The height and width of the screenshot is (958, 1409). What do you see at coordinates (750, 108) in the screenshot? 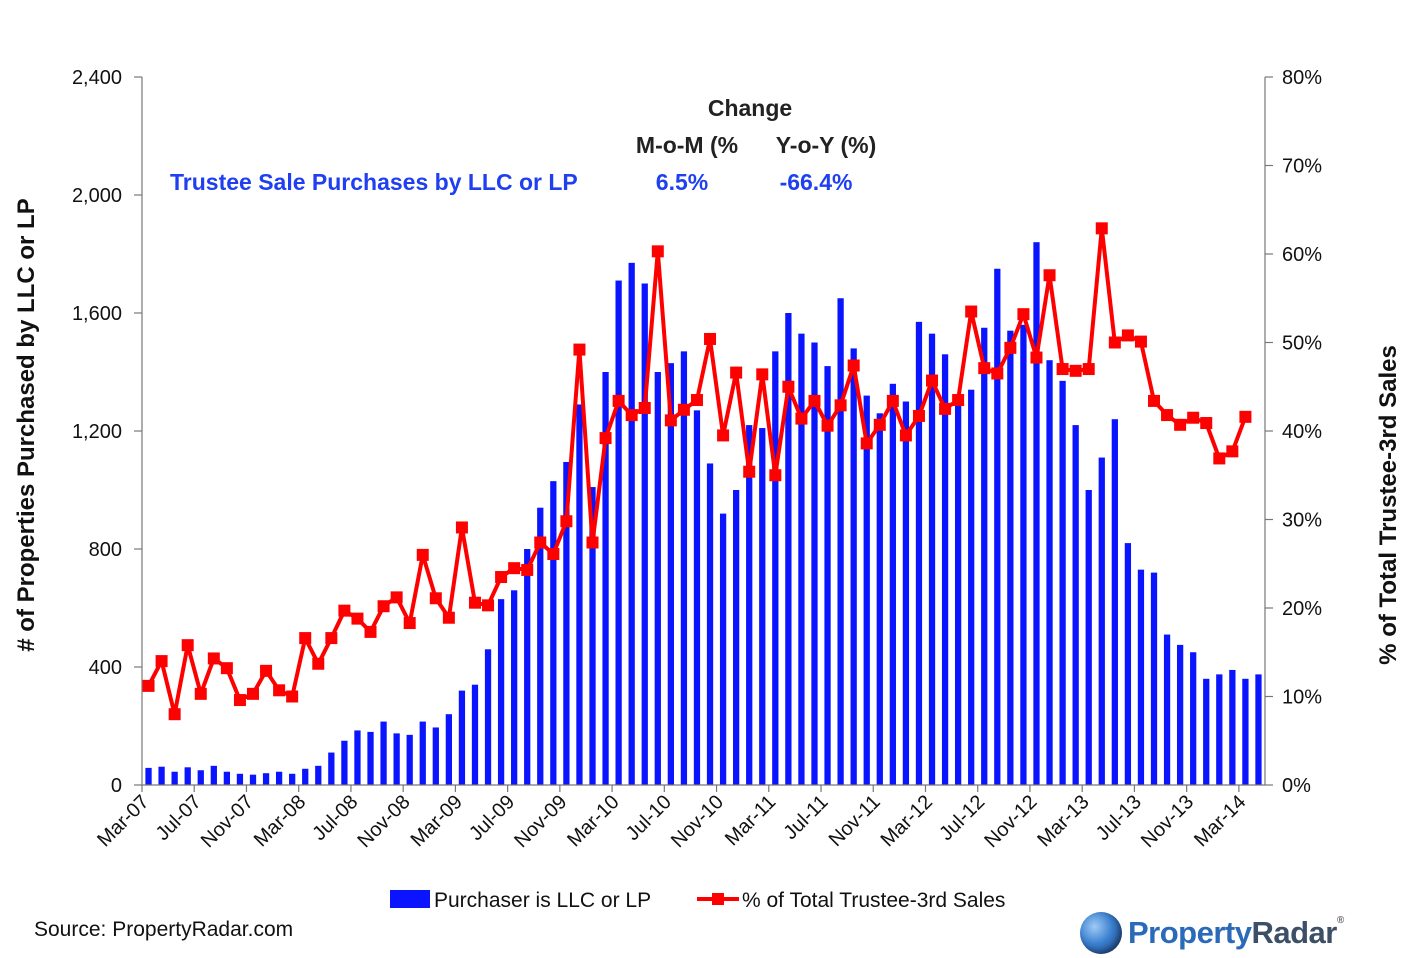
I see `annotation-header: Change` at bounding box center [750, 108].